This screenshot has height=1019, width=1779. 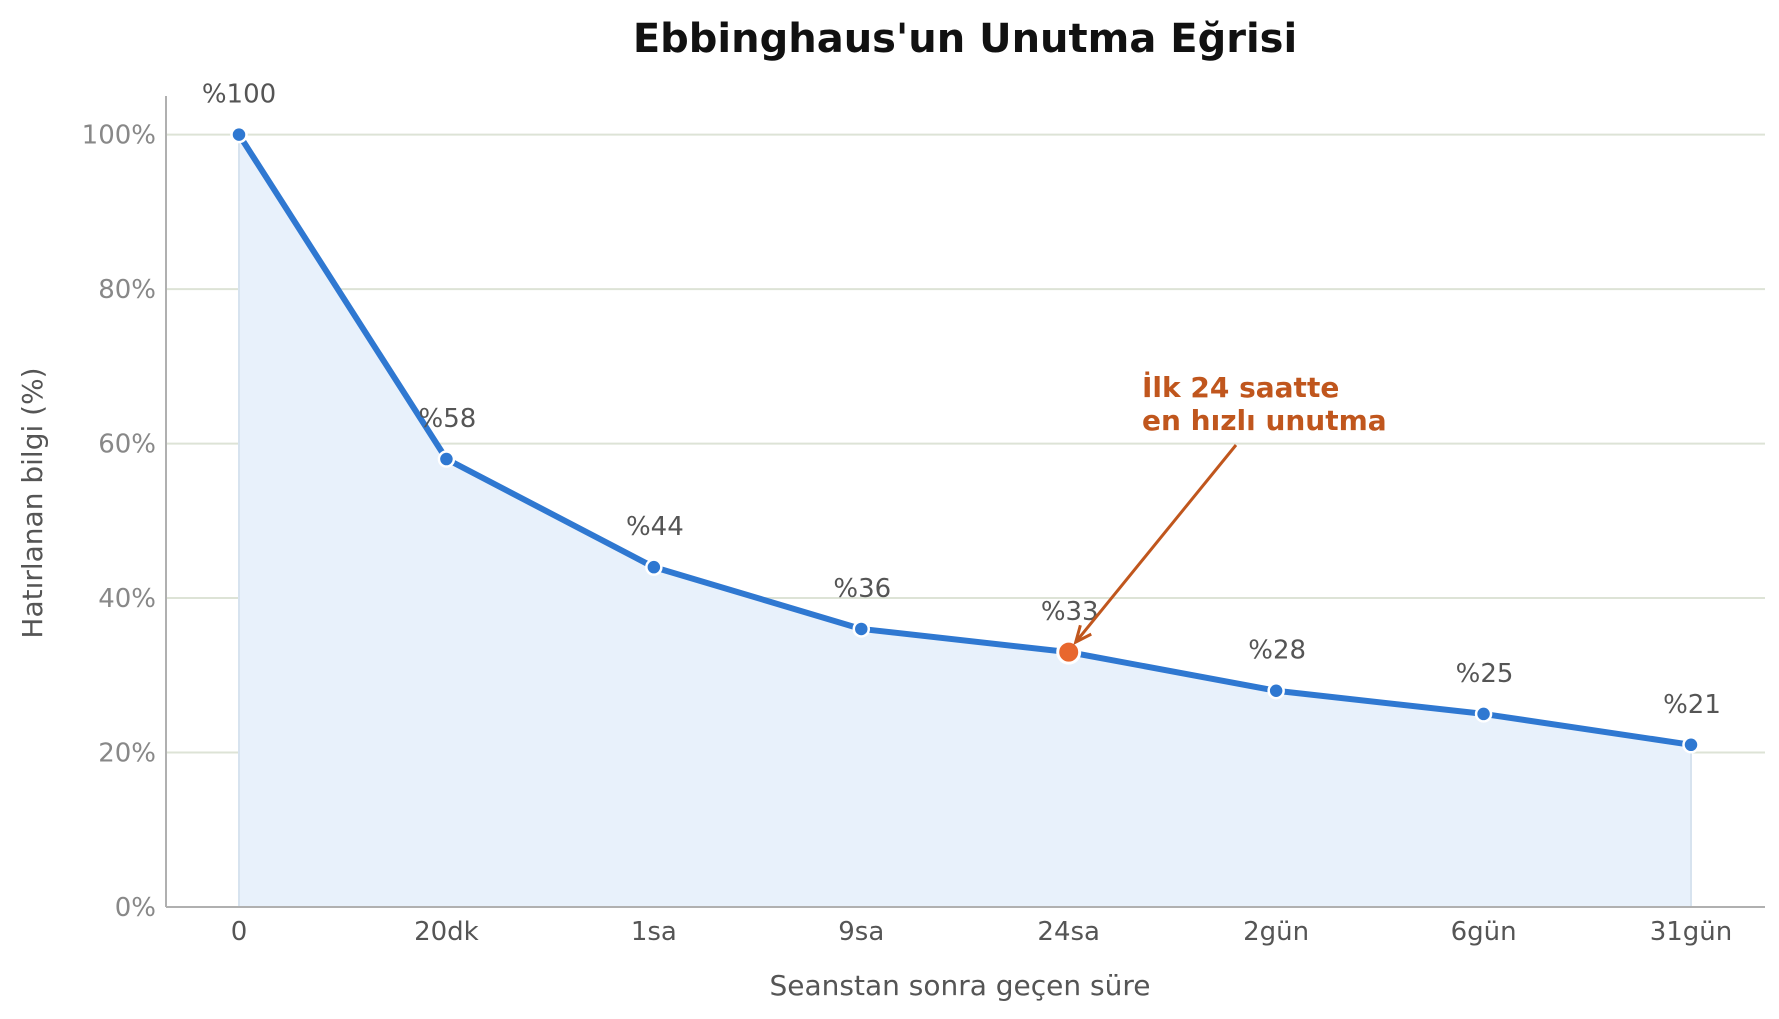 What do you see at coordinates (1485, 674) in the screenshot?
I see `data-label: %25` at bounding box center [1485, 674].